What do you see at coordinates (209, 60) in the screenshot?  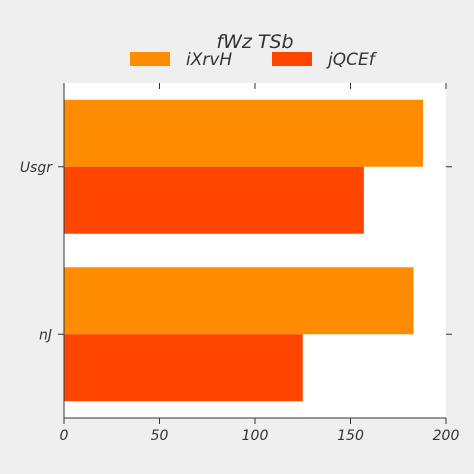 I see `legend-label-iXrvH: iXrvH` at bounding box center [209, 60].